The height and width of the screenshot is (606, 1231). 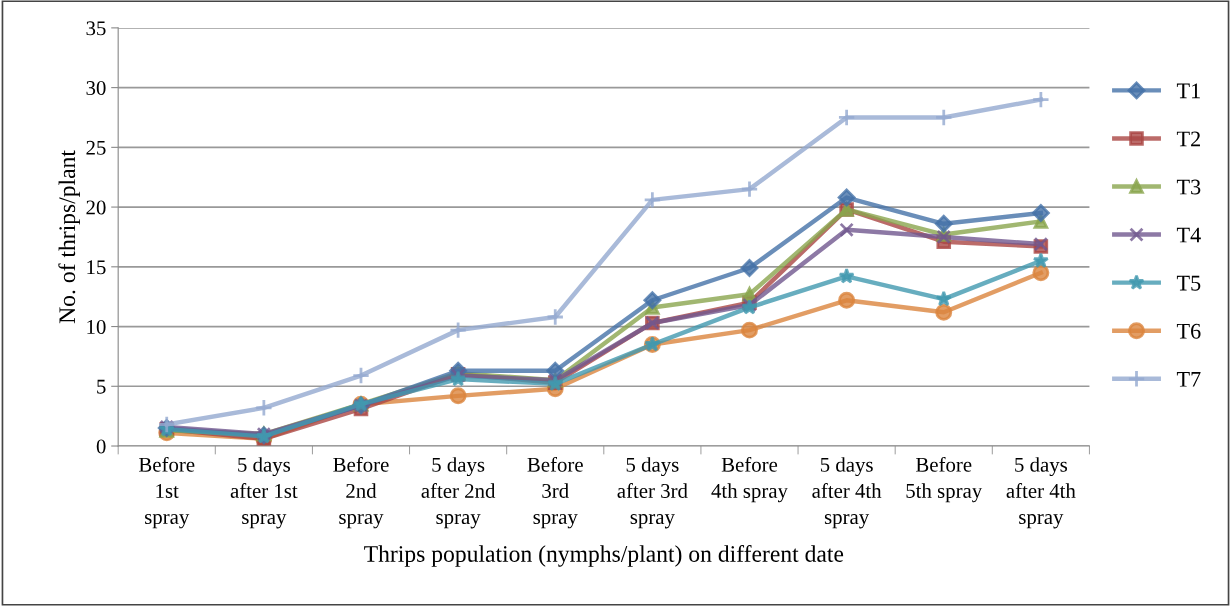 I want to click on y-tick-label: 5, so click(x=101, y=386).